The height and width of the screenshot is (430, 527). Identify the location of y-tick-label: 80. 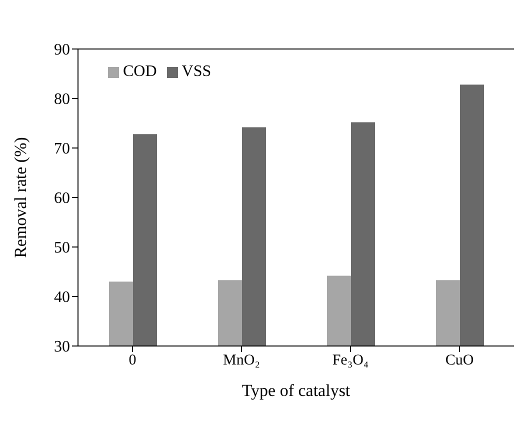
(62, 99).